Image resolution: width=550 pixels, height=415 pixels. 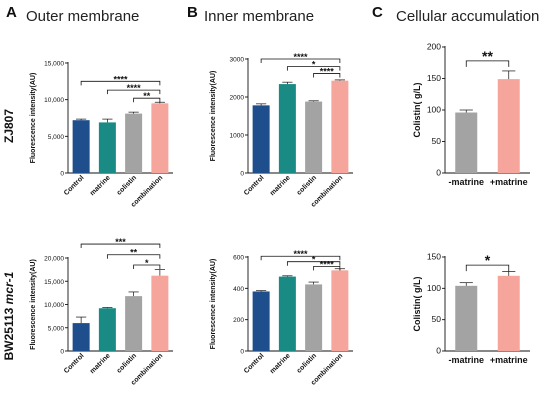 What do you see at coordinates (192, 12) in the screenshot?
I see `panel-letter-b: B` at bounding box center [192, 12].